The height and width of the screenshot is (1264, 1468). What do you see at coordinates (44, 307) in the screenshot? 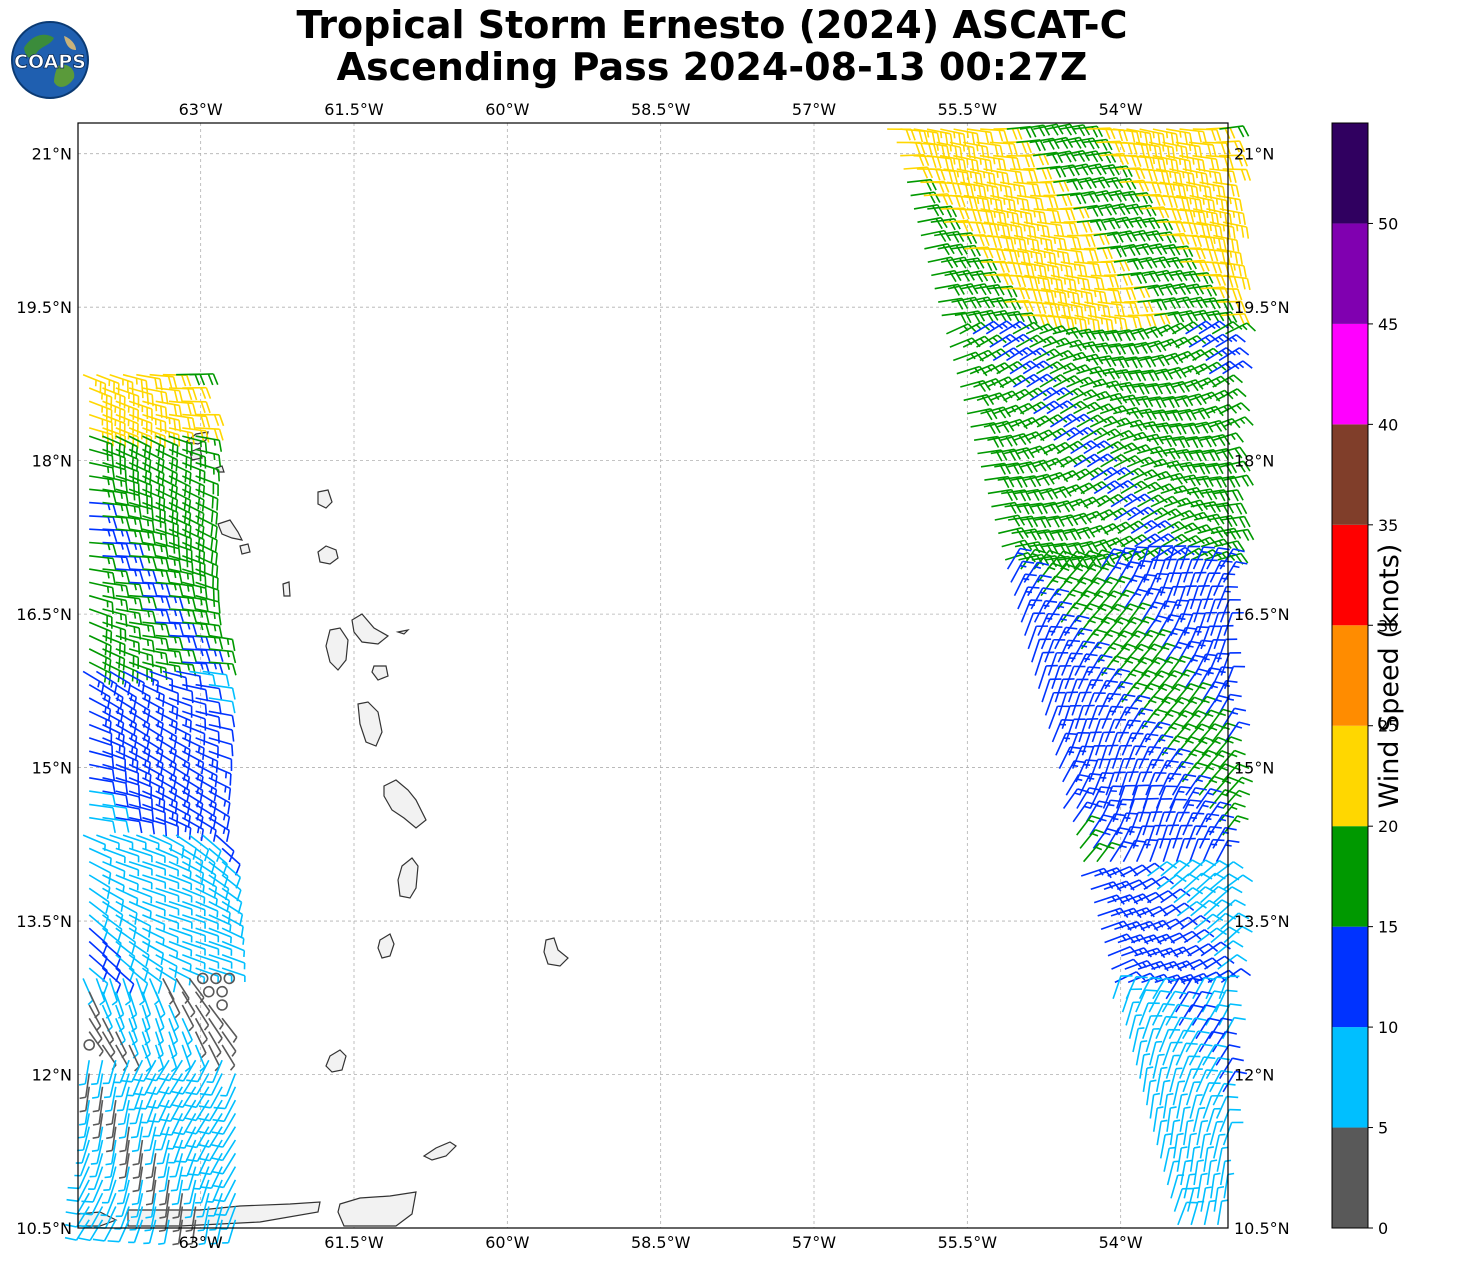
I see `lat-tick-label-left: 19.5°N` at bounding box center [44, 307].